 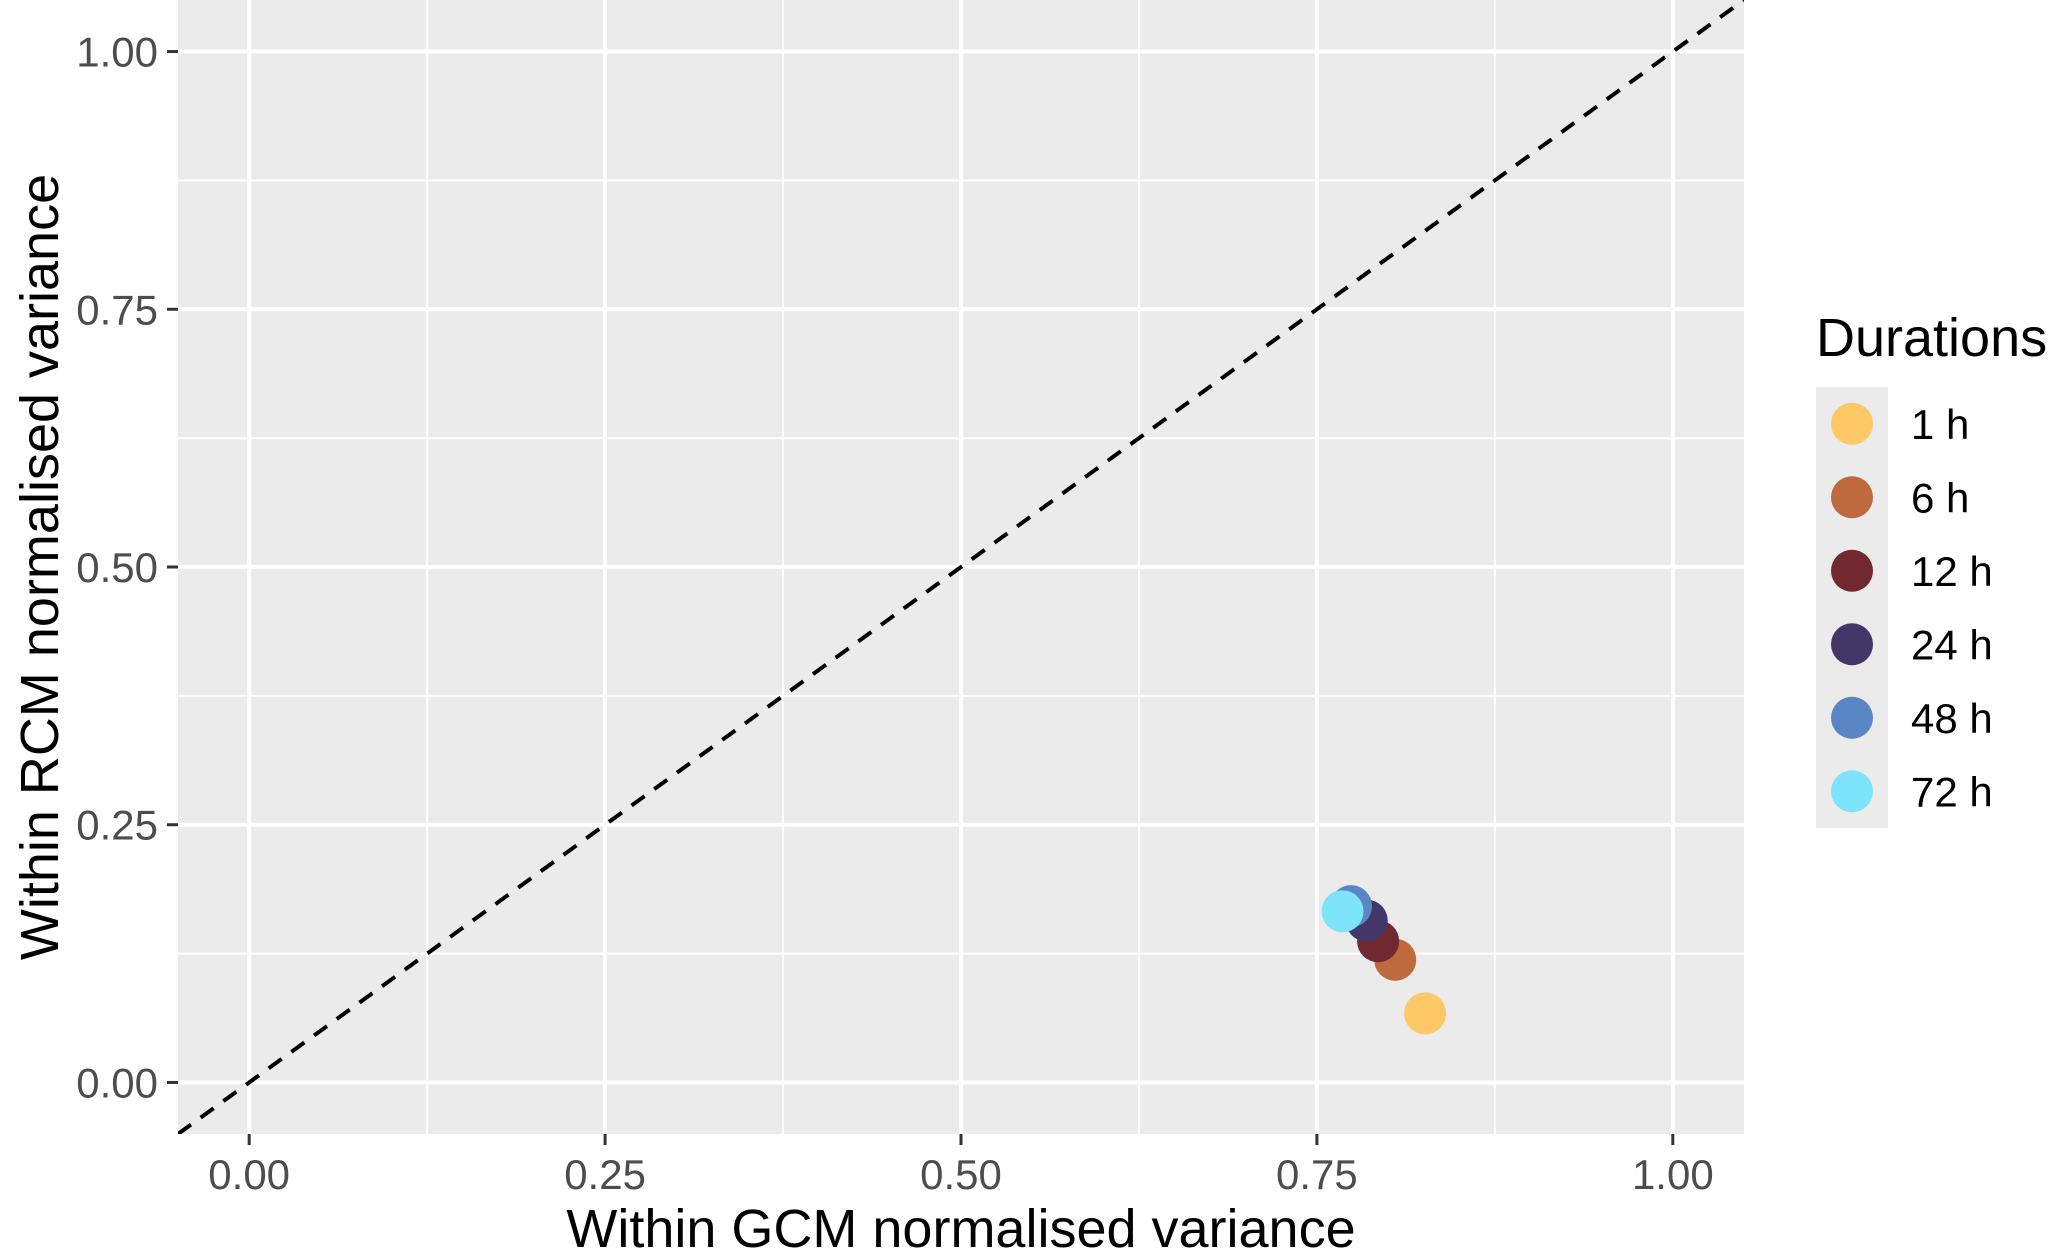 I want to click on x-axis-title: Within GCM normalised variance, so click(x=960, y=1227).